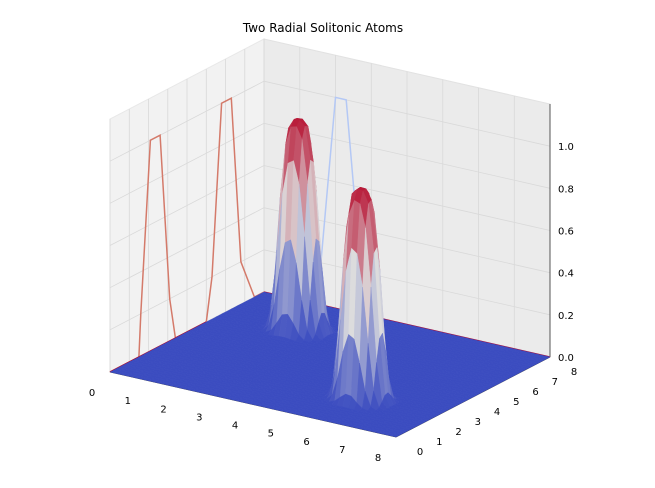 The width and height of the screenshot is (655, 488). Describe the element at coordinates (458, 432) in the screenshot. I see `y-tick-label: 2` at that location.